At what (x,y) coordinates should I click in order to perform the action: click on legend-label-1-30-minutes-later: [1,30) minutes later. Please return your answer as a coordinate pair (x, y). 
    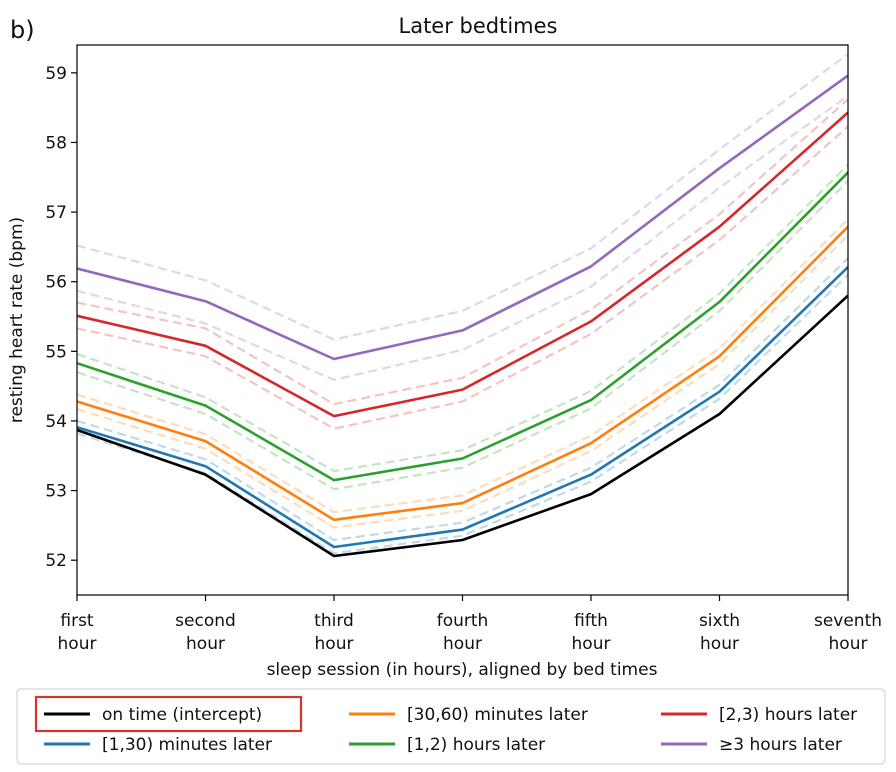
    Looking at the image, I should click on (187, 745).